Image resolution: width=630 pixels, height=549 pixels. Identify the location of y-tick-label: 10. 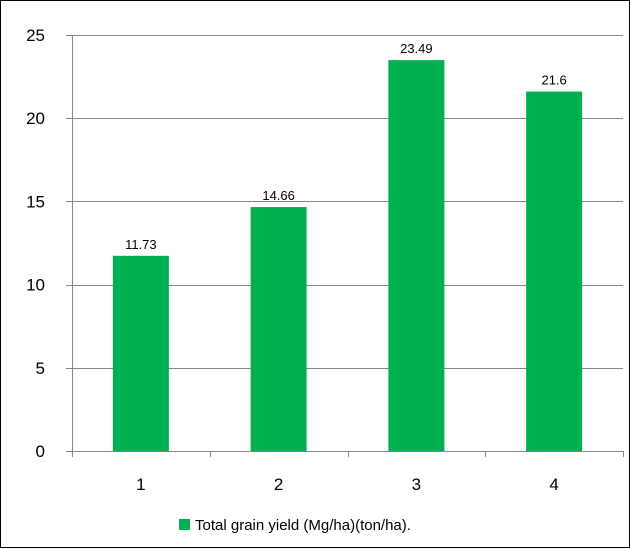
(35, 285).